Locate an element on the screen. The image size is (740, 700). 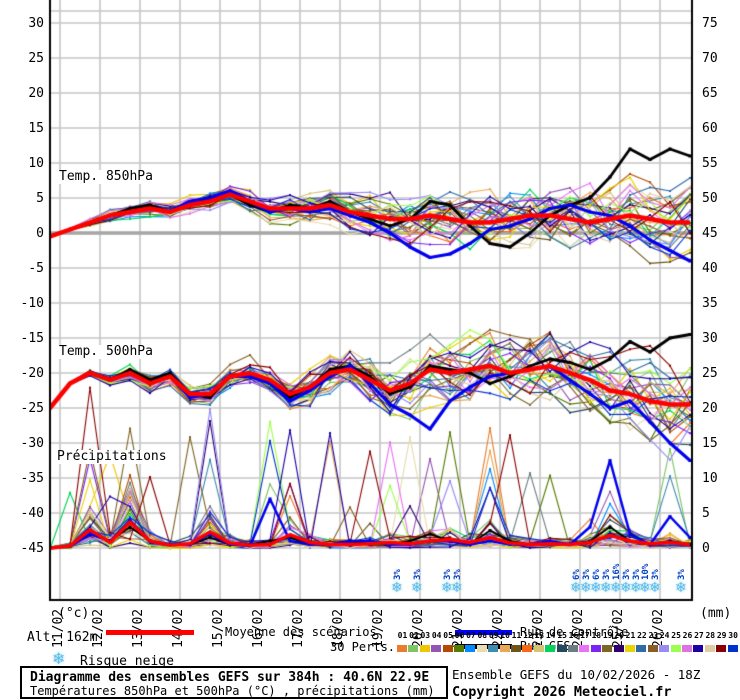
pert-number-label: 18 is located at coordinates (596, 635).